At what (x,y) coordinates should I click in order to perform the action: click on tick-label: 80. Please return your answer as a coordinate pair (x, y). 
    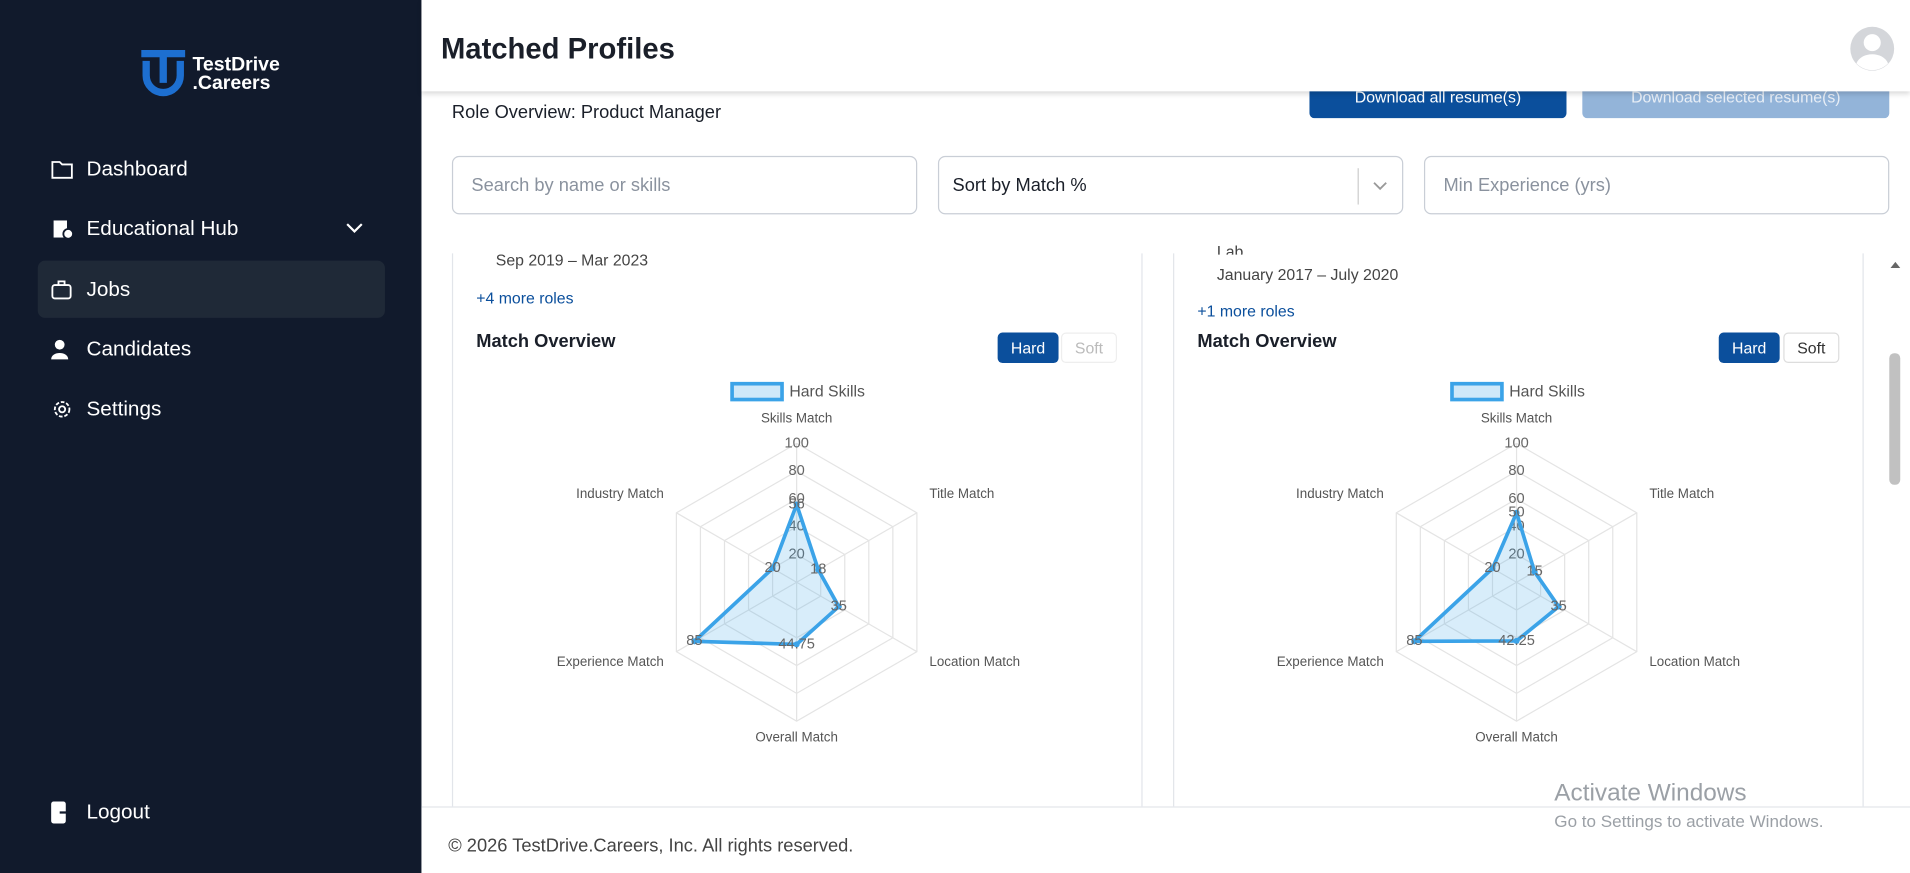
    Looking at the image, I should click on (797, 471).